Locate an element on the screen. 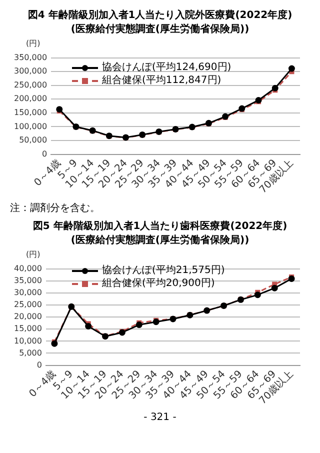  y-tick-label: 50,000 is located at coordinates (33, 140).